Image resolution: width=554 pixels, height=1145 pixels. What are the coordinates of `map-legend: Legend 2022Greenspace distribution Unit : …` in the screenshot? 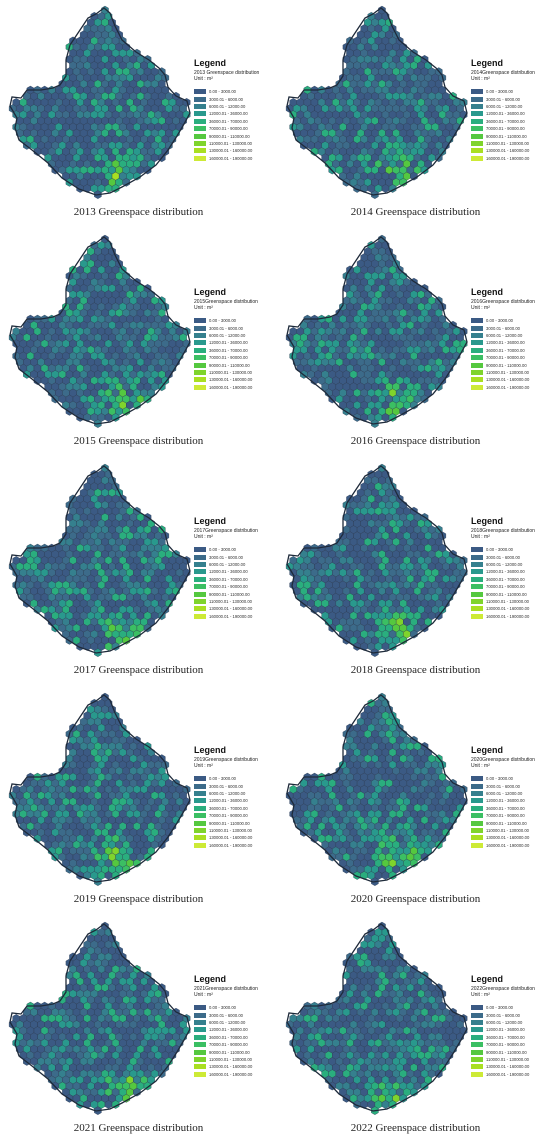 It's located at (512, 1026).